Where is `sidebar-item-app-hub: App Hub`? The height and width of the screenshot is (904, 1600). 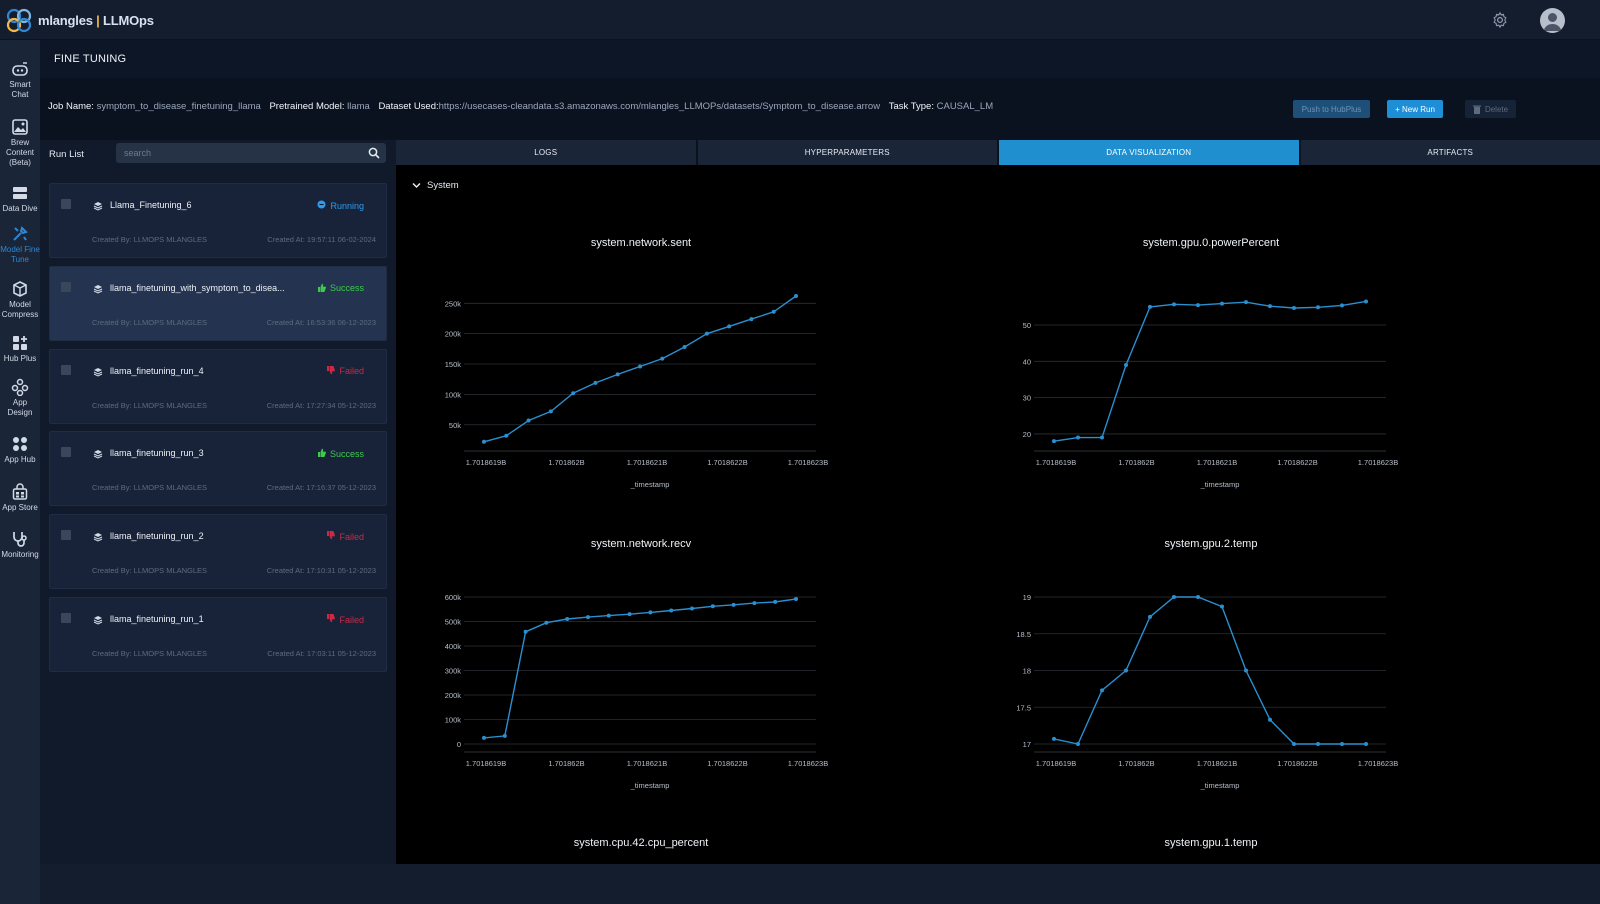 sidebar-item-app-hub: App Hub is located at coordinates (20, 450).